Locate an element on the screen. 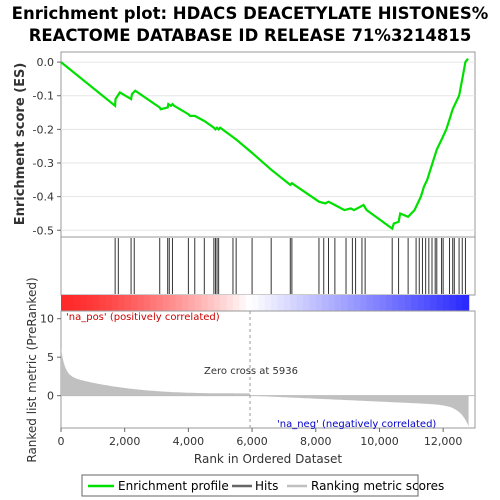 This screenshot has height=500, width=500. x-axis: 0 2,000 4,000 6,000 8,000 10,000 12,000 is located at coordinates (260, 438).